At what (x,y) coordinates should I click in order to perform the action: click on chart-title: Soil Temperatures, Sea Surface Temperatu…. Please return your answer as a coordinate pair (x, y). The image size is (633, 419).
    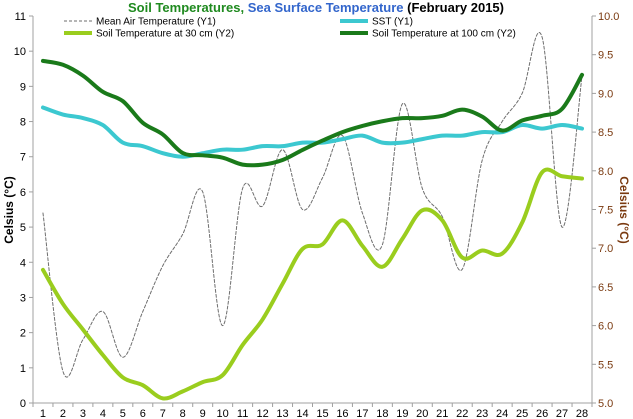
    Looking at the image, I should click on (316, 7).